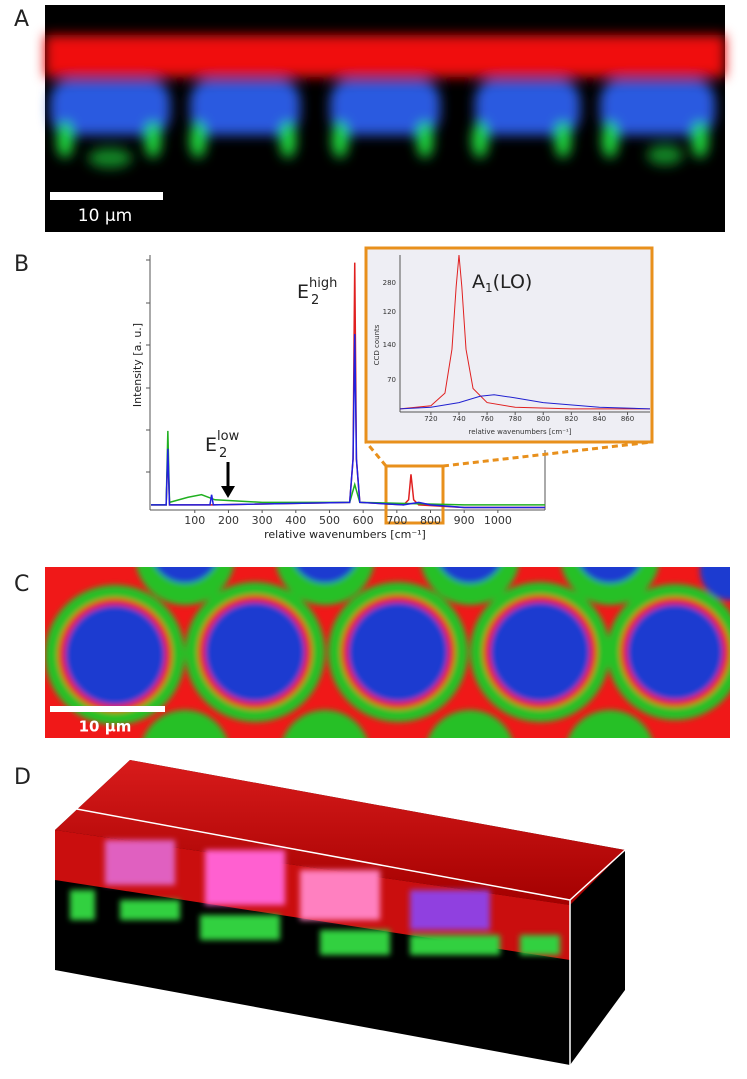 The image size is (747, 1079). I want to click on label-base: A, so click(478, 282).